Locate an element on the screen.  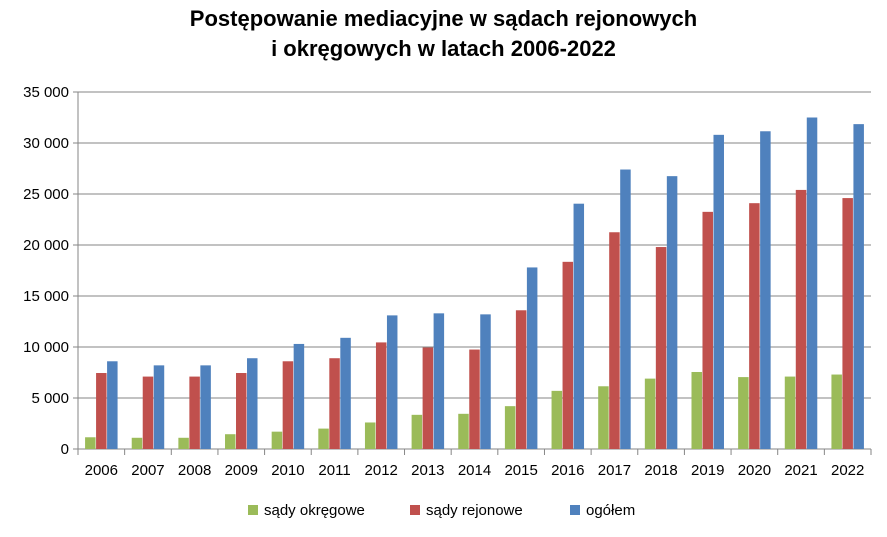
x-tick-label: 2010 is located at coordinates (287, 470).